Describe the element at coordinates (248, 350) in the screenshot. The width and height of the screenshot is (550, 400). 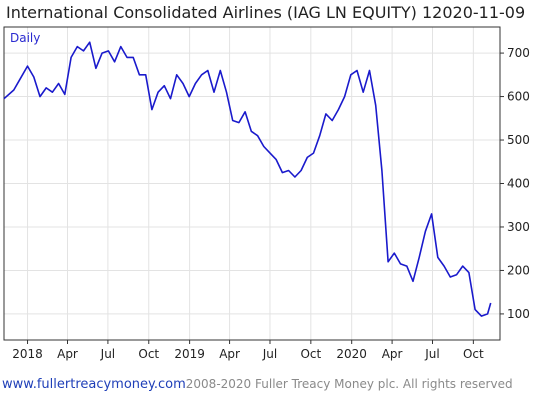
I see `x-axis: 2018 Apr Jul Oct 2019 Apr Jul Oct 2020 Apr Jul Oct` at that location.